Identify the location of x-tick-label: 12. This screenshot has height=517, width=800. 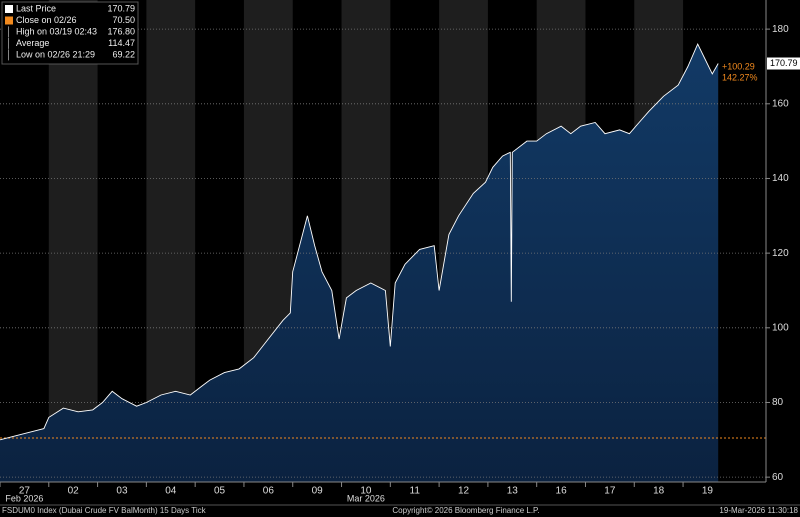
(464, 491).